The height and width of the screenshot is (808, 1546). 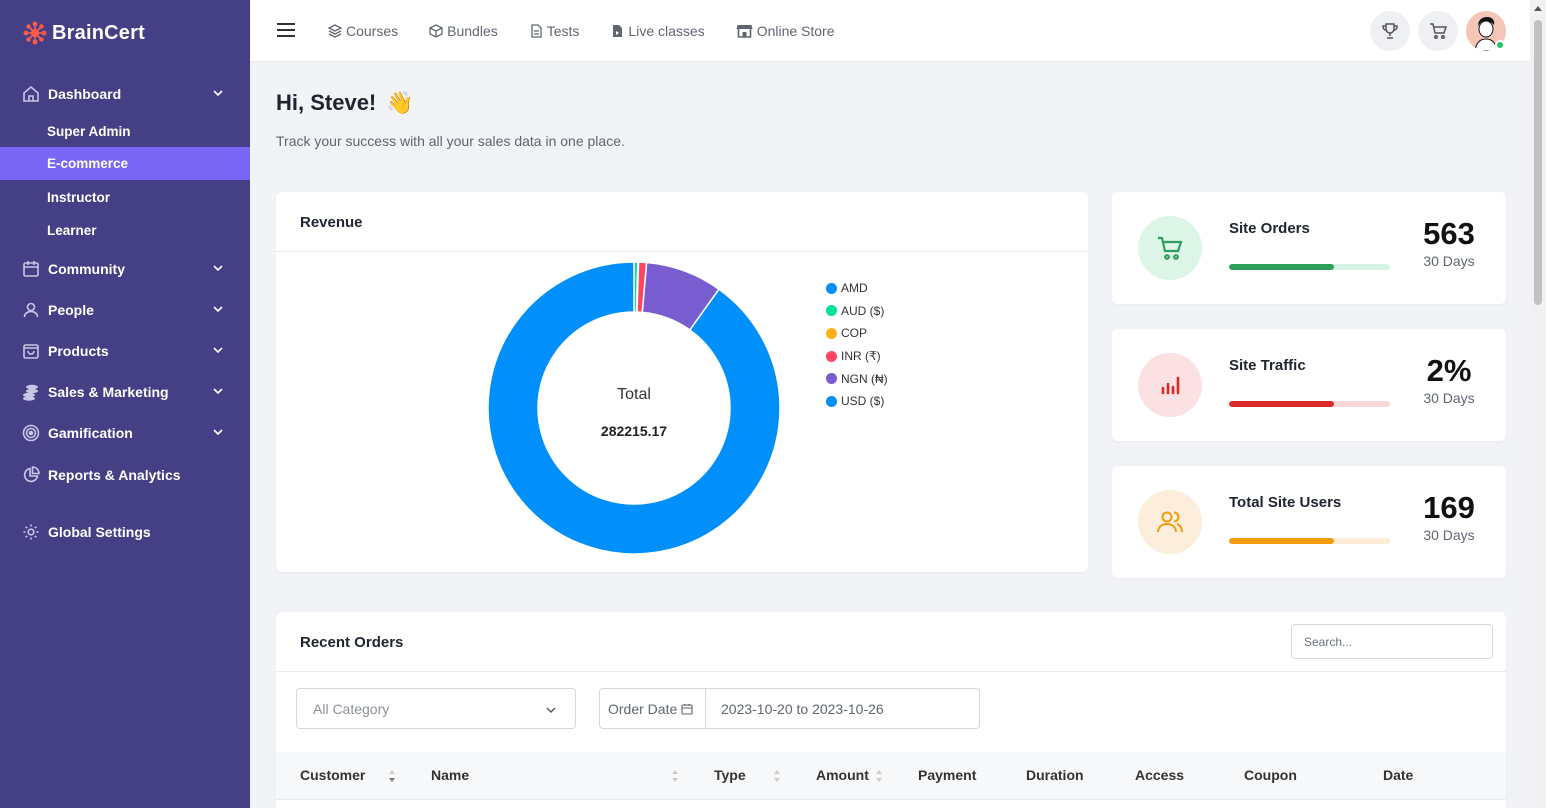 What do you see at coordinates (99, 531) in the screenshot?
I see `sidebar-item-label: Global Settings` at bounding box center [99, 531].